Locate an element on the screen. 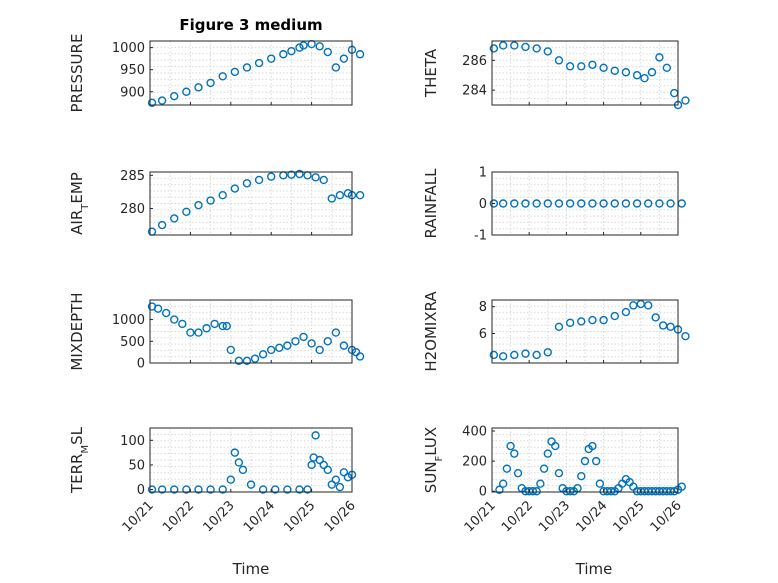 This screenshot has width=778, height=583. y-tick-label: 284 is located at coordinates (474, 91).